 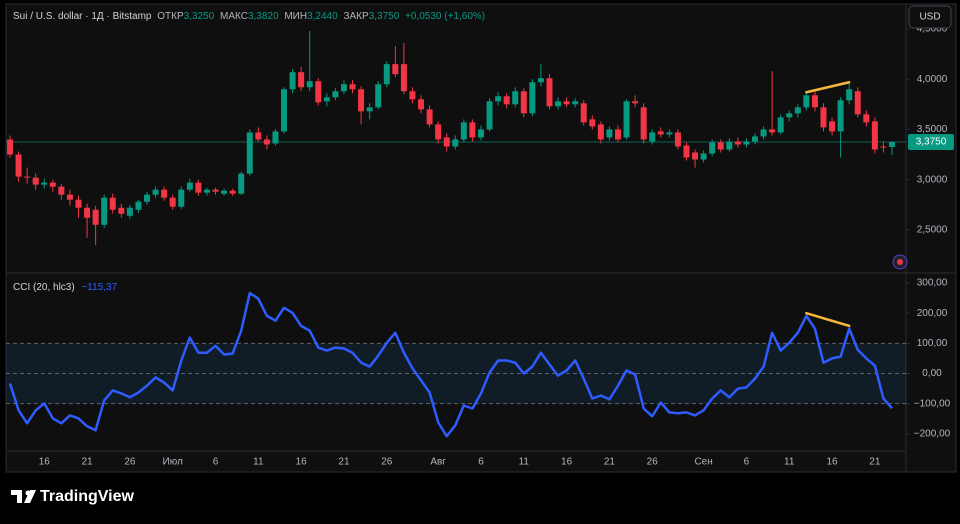 I want to click on y-tick-label: 200,00, so click(x=932, y=313).